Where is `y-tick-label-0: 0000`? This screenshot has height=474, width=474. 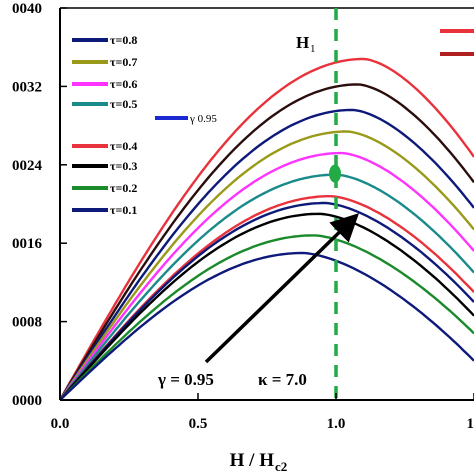 y-tick-label-0: 0000 is located at coordinates (27, 401).